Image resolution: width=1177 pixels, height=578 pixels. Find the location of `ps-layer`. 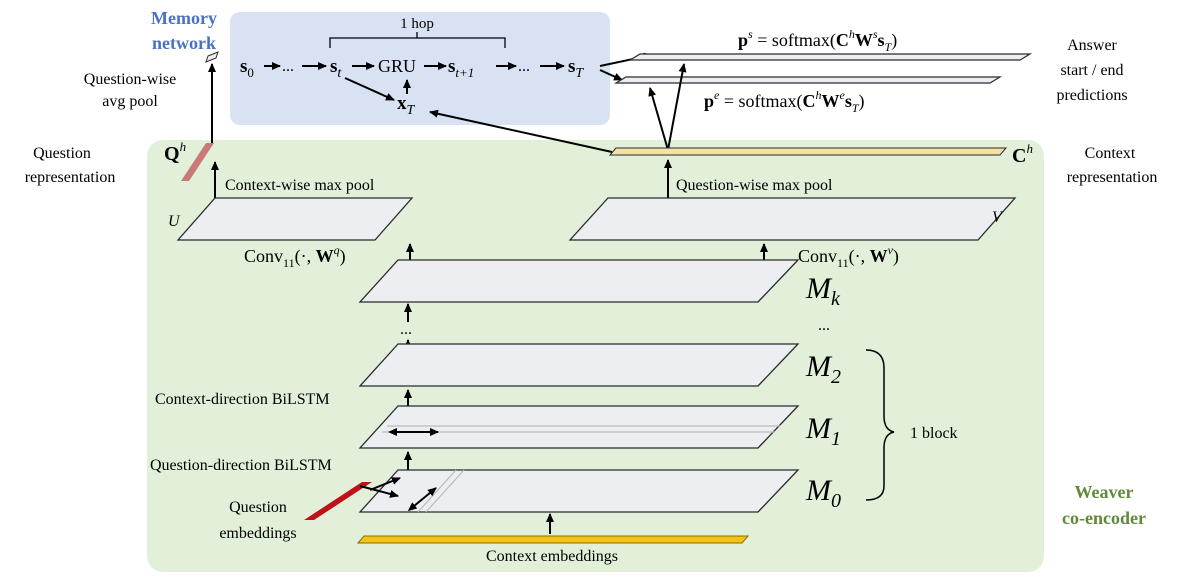

ps-layer is located at coordinates (830, 57).